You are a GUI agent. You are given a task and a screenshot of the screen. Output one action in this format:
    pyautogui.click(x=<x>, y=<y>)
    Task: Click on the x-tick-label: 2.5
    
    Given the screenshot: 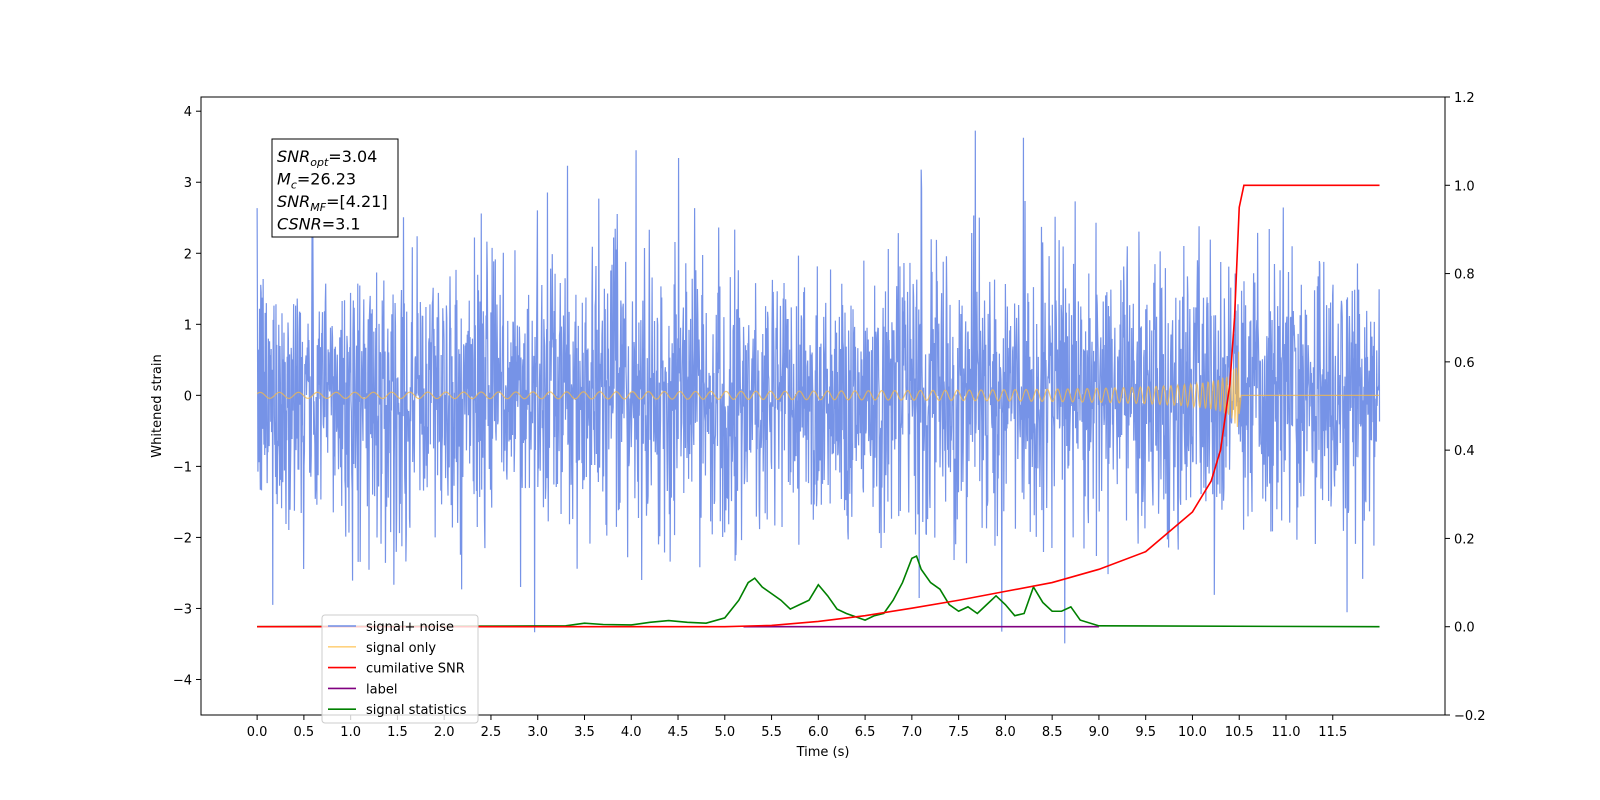 What is the action you would take?
    pyautogui.click(x=491, y=732)
    